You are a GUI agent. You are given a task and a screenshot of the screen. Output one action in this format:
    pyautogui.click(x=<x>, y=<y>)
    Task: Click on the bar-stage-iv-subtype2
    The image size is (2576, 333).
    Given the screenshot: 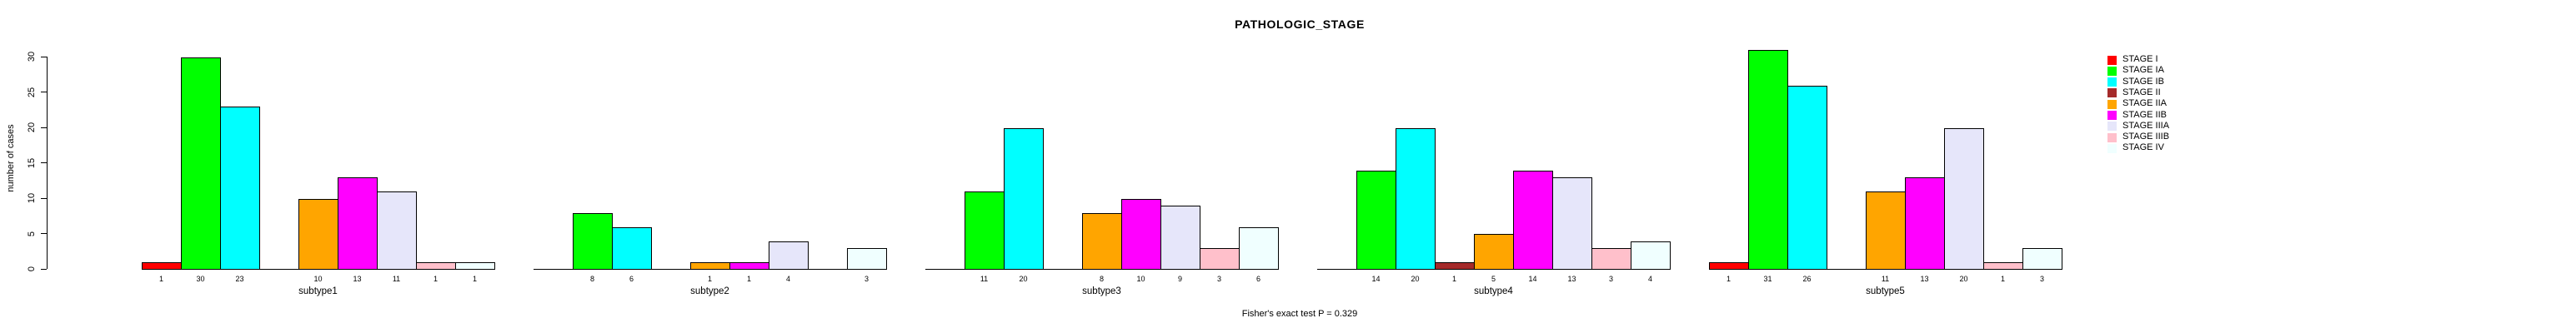 What is the action you would take?
    pyautogui.click(x=867, y=259)
    